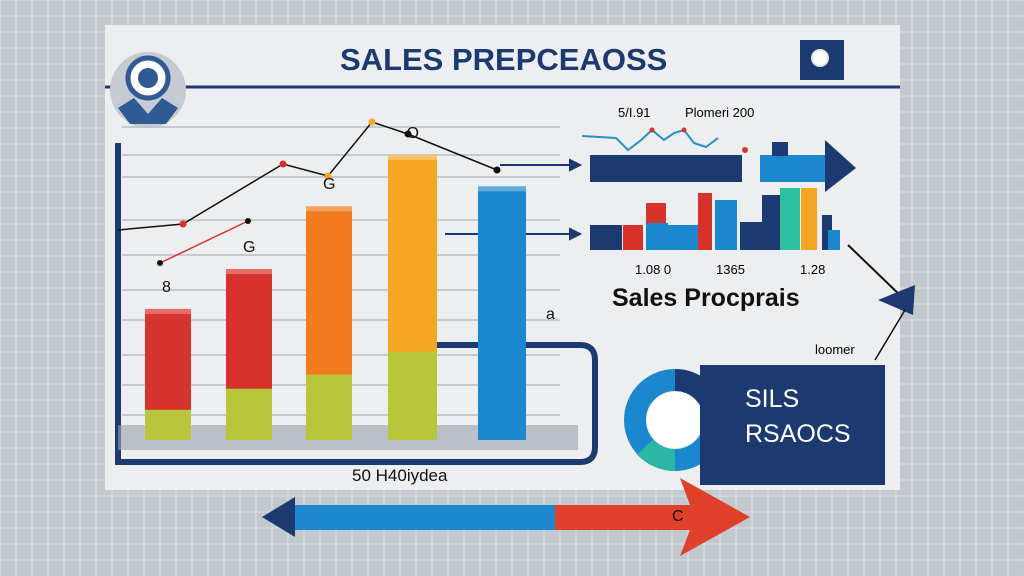 The image size is (1024, 576). I want to click on summary-line-1: SILS, so click(772, 399).